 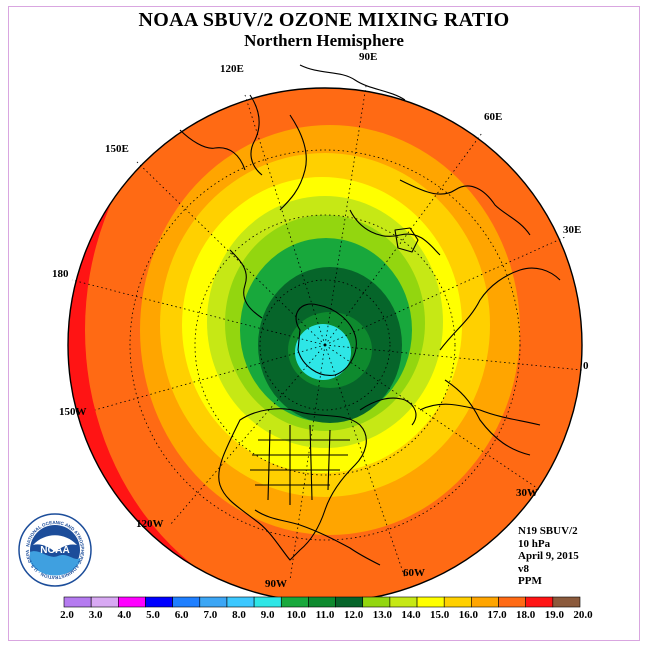 I want to click on colorbar-tick-label: 3.0, so click(x=95, y=615).